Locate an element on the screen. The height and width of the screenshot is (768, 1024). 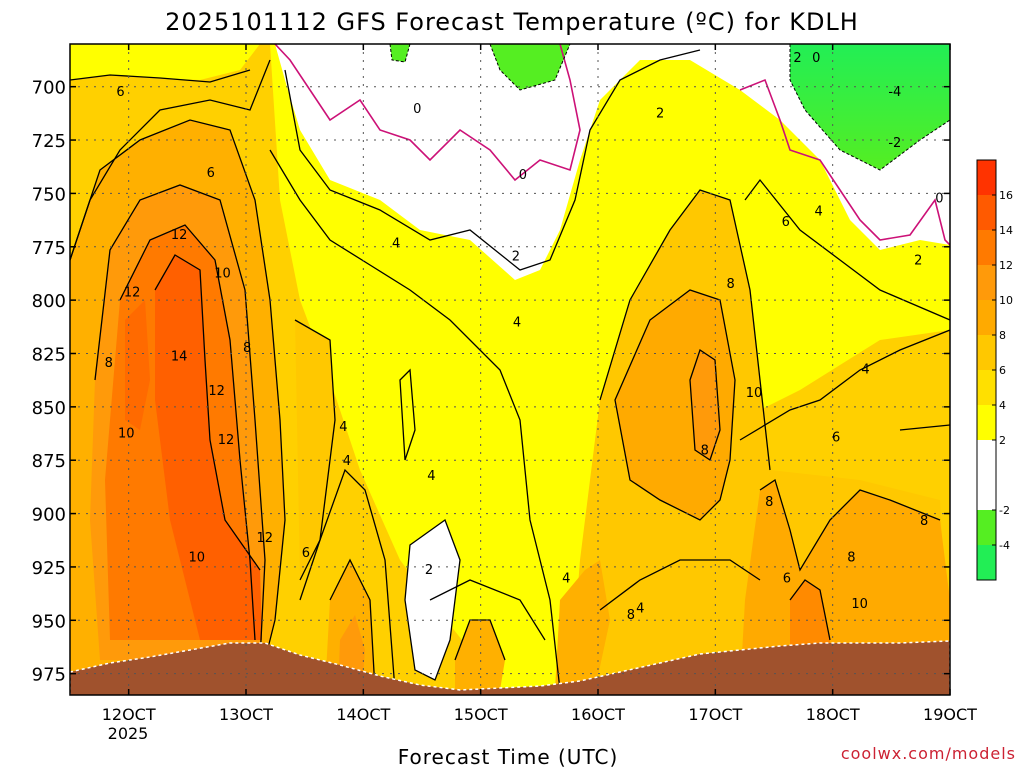
temp-region-6-8-mid is located at coordinates (315, 450).